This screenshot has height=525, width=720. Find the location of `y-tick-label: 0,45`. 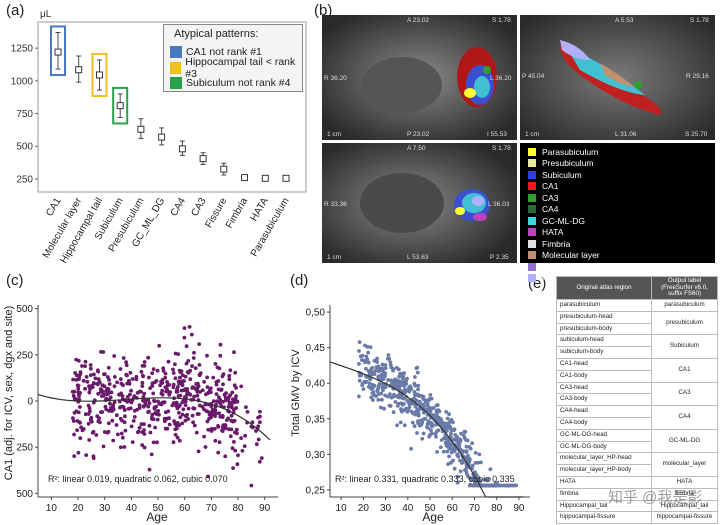

y-tick-label: 0,45 is located at coordinates (316, 348).